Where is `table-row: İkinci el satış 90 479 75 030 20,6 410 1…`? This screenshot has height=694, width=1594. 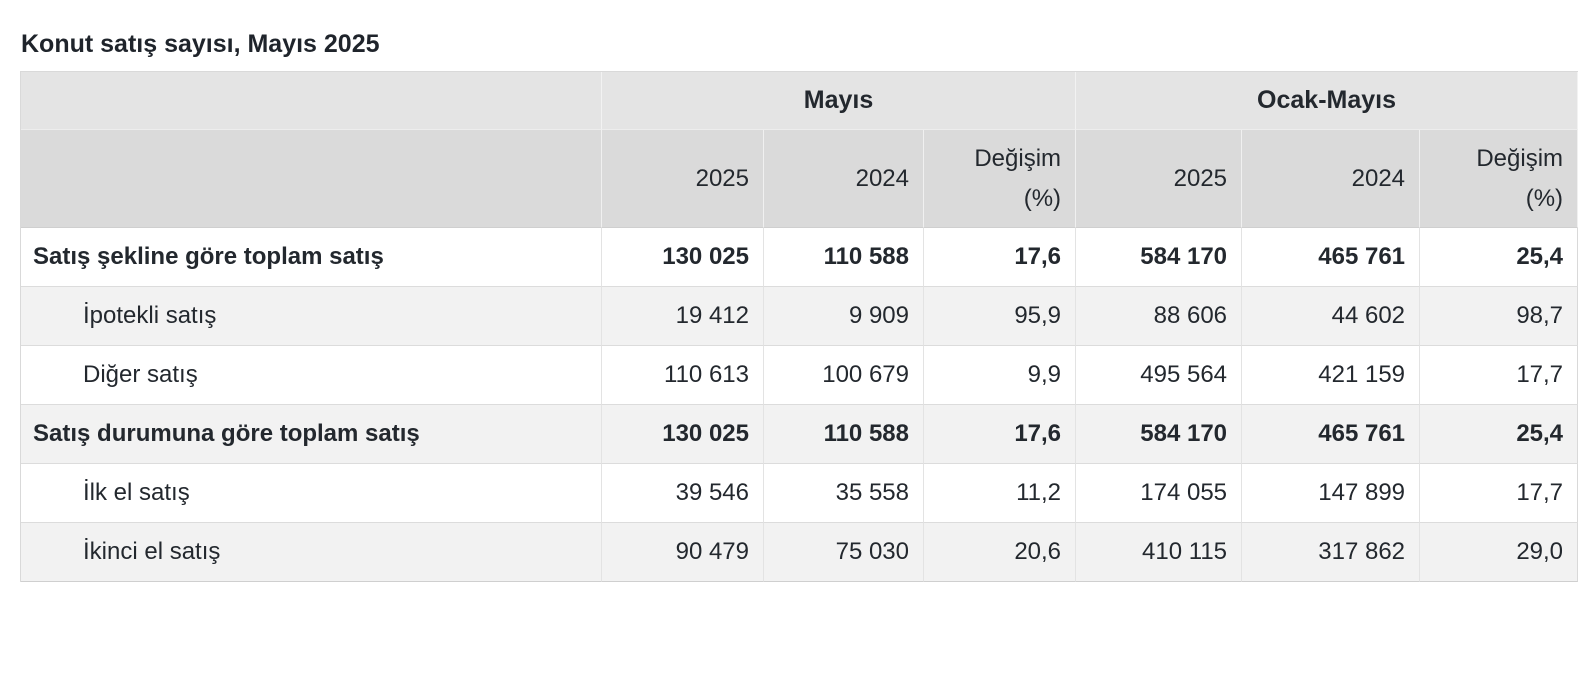
table-row: İkinci el satış 90 479 75 030 20,6 410 1… is located at coordinates (800, 552).